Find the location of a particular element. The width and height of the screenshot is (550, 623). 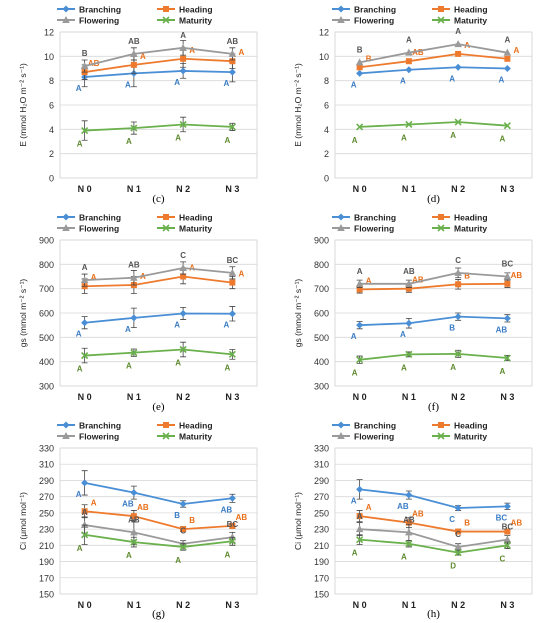

y-tick-label: 8 is located at coordinates (326, 81).